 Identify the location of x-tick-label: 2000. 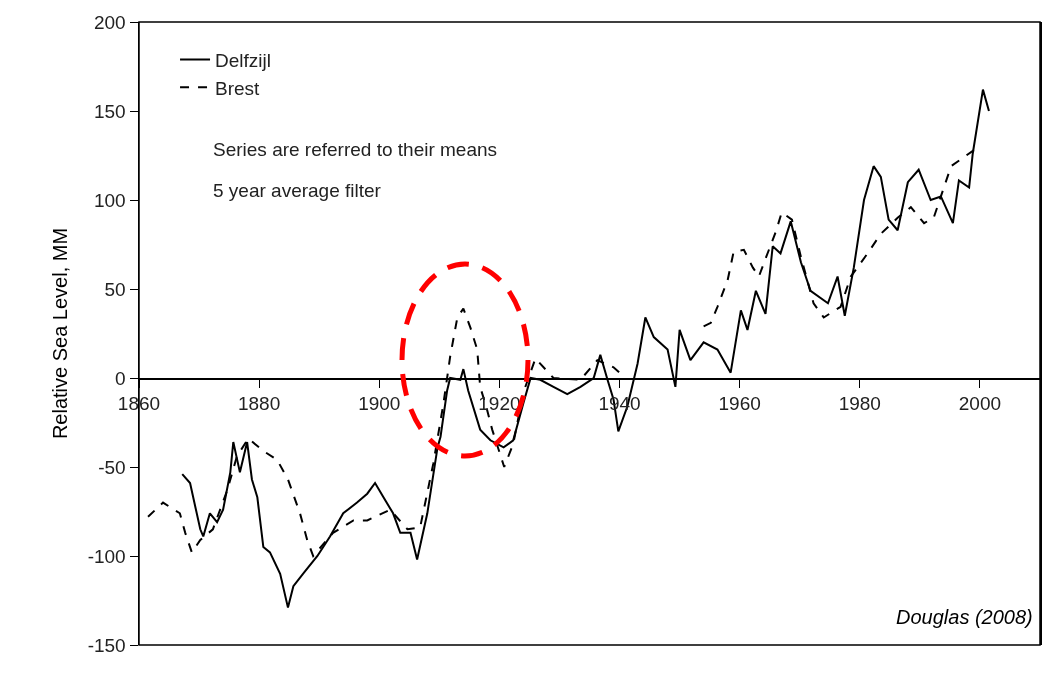
(980, 404).